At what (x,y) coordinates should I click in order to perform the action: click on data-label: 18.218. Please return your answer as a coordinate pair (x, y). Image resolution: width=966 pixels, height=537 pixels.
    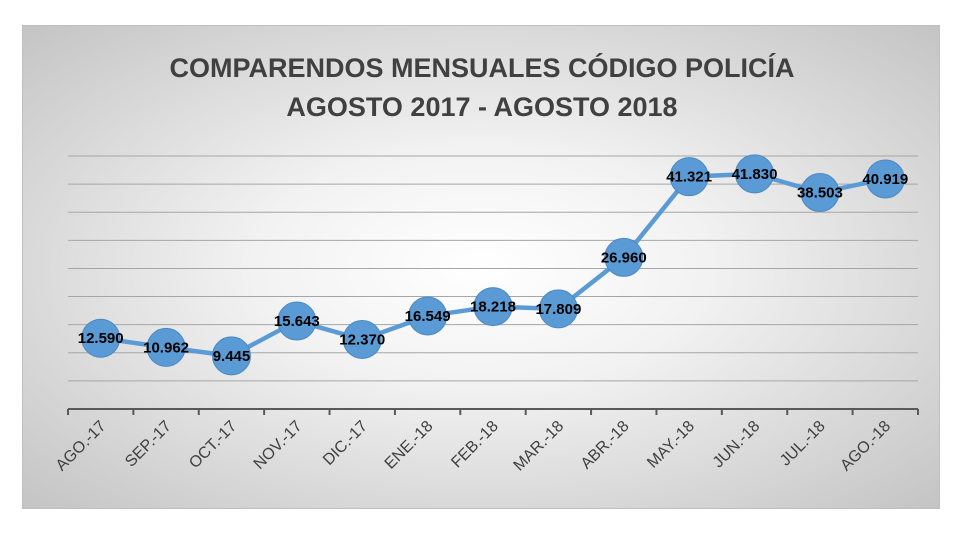
    Looking at the image, I should click on (493, 307).